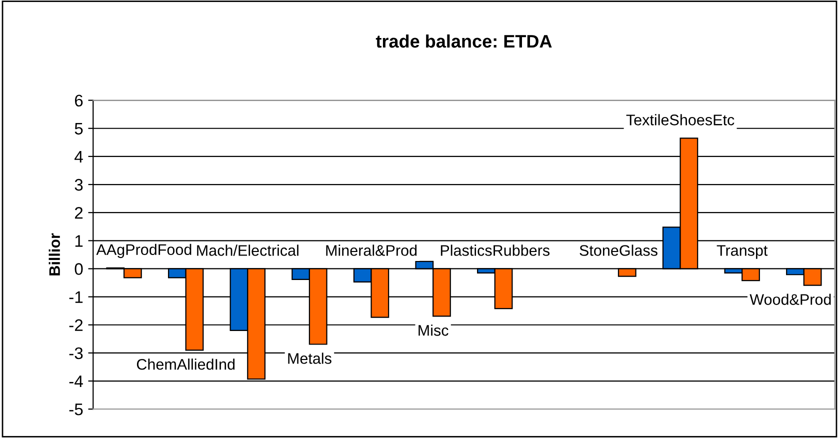 This screenshot has height=438, width=839. I want to click on x-tick-label: Transpt, so click(742, 252).